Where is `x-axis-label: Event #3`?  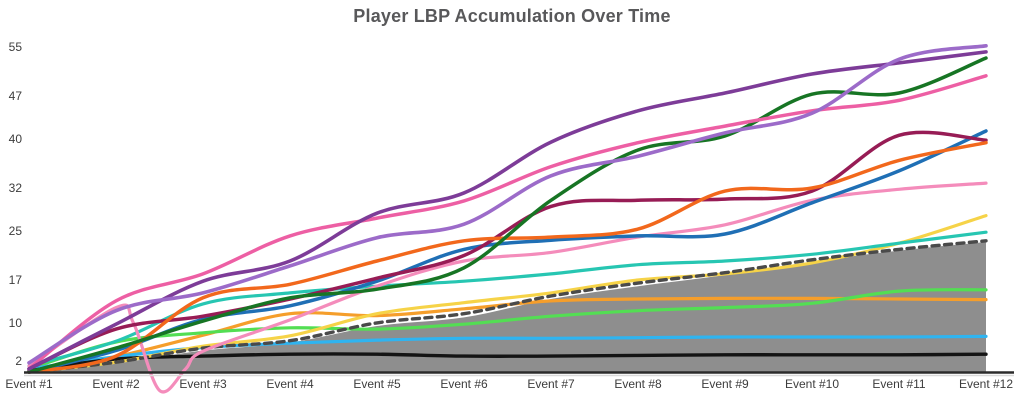 x-axis-label: Event #3 is located at coordinates (203, 384).